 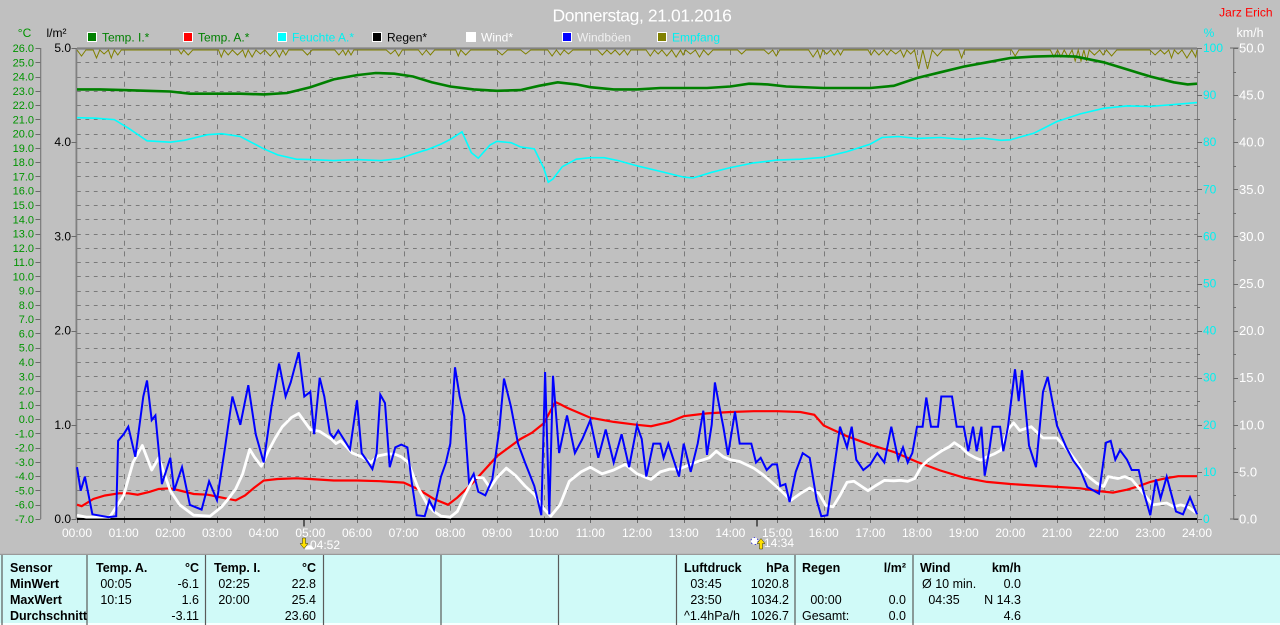 What do you see at coordinates (62, 425) in the screenshot?
I see `svg-text: 1.0` at bounding box center [62, 425].